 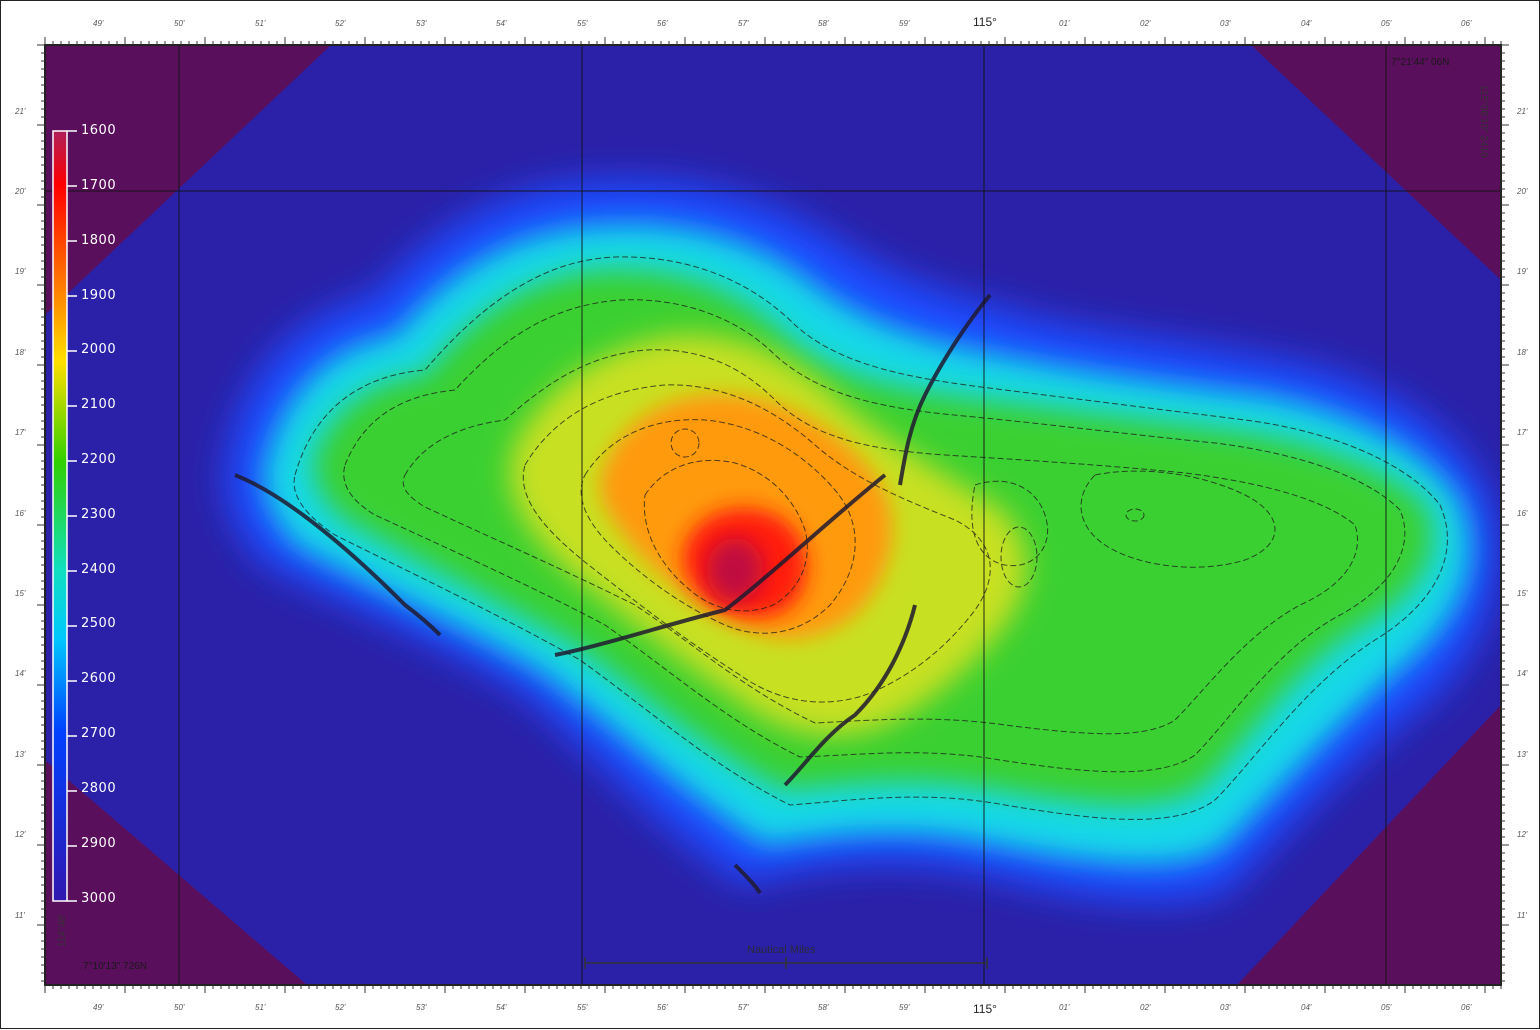 What do you see at coordinates (62, 930) in the screenshot?
I see `left-vertical-coordinate: 114°48'` at bounding box center [62, 930].